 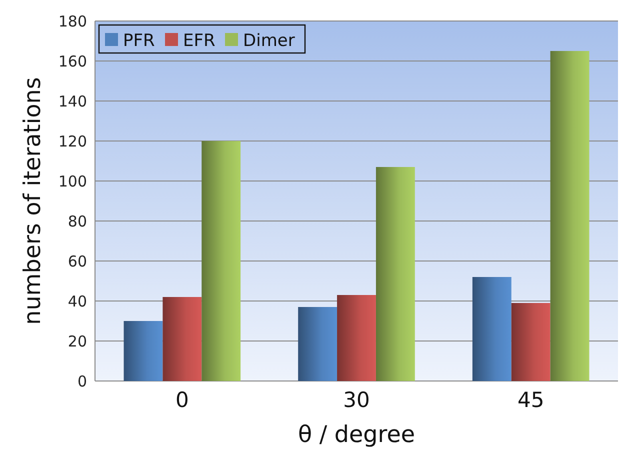 I want to click on y-tick-label: 40, so click(x=77, y=301).